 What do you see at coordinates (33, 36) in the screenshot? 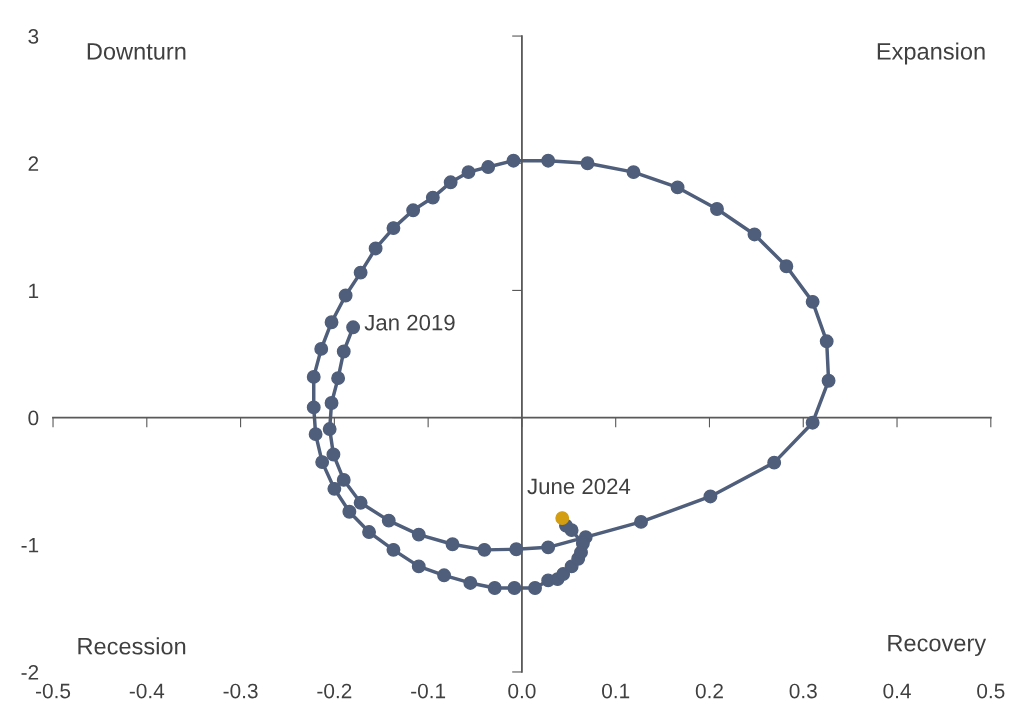
I see `y-tick-label: 3` at bounding box center [33, 36].